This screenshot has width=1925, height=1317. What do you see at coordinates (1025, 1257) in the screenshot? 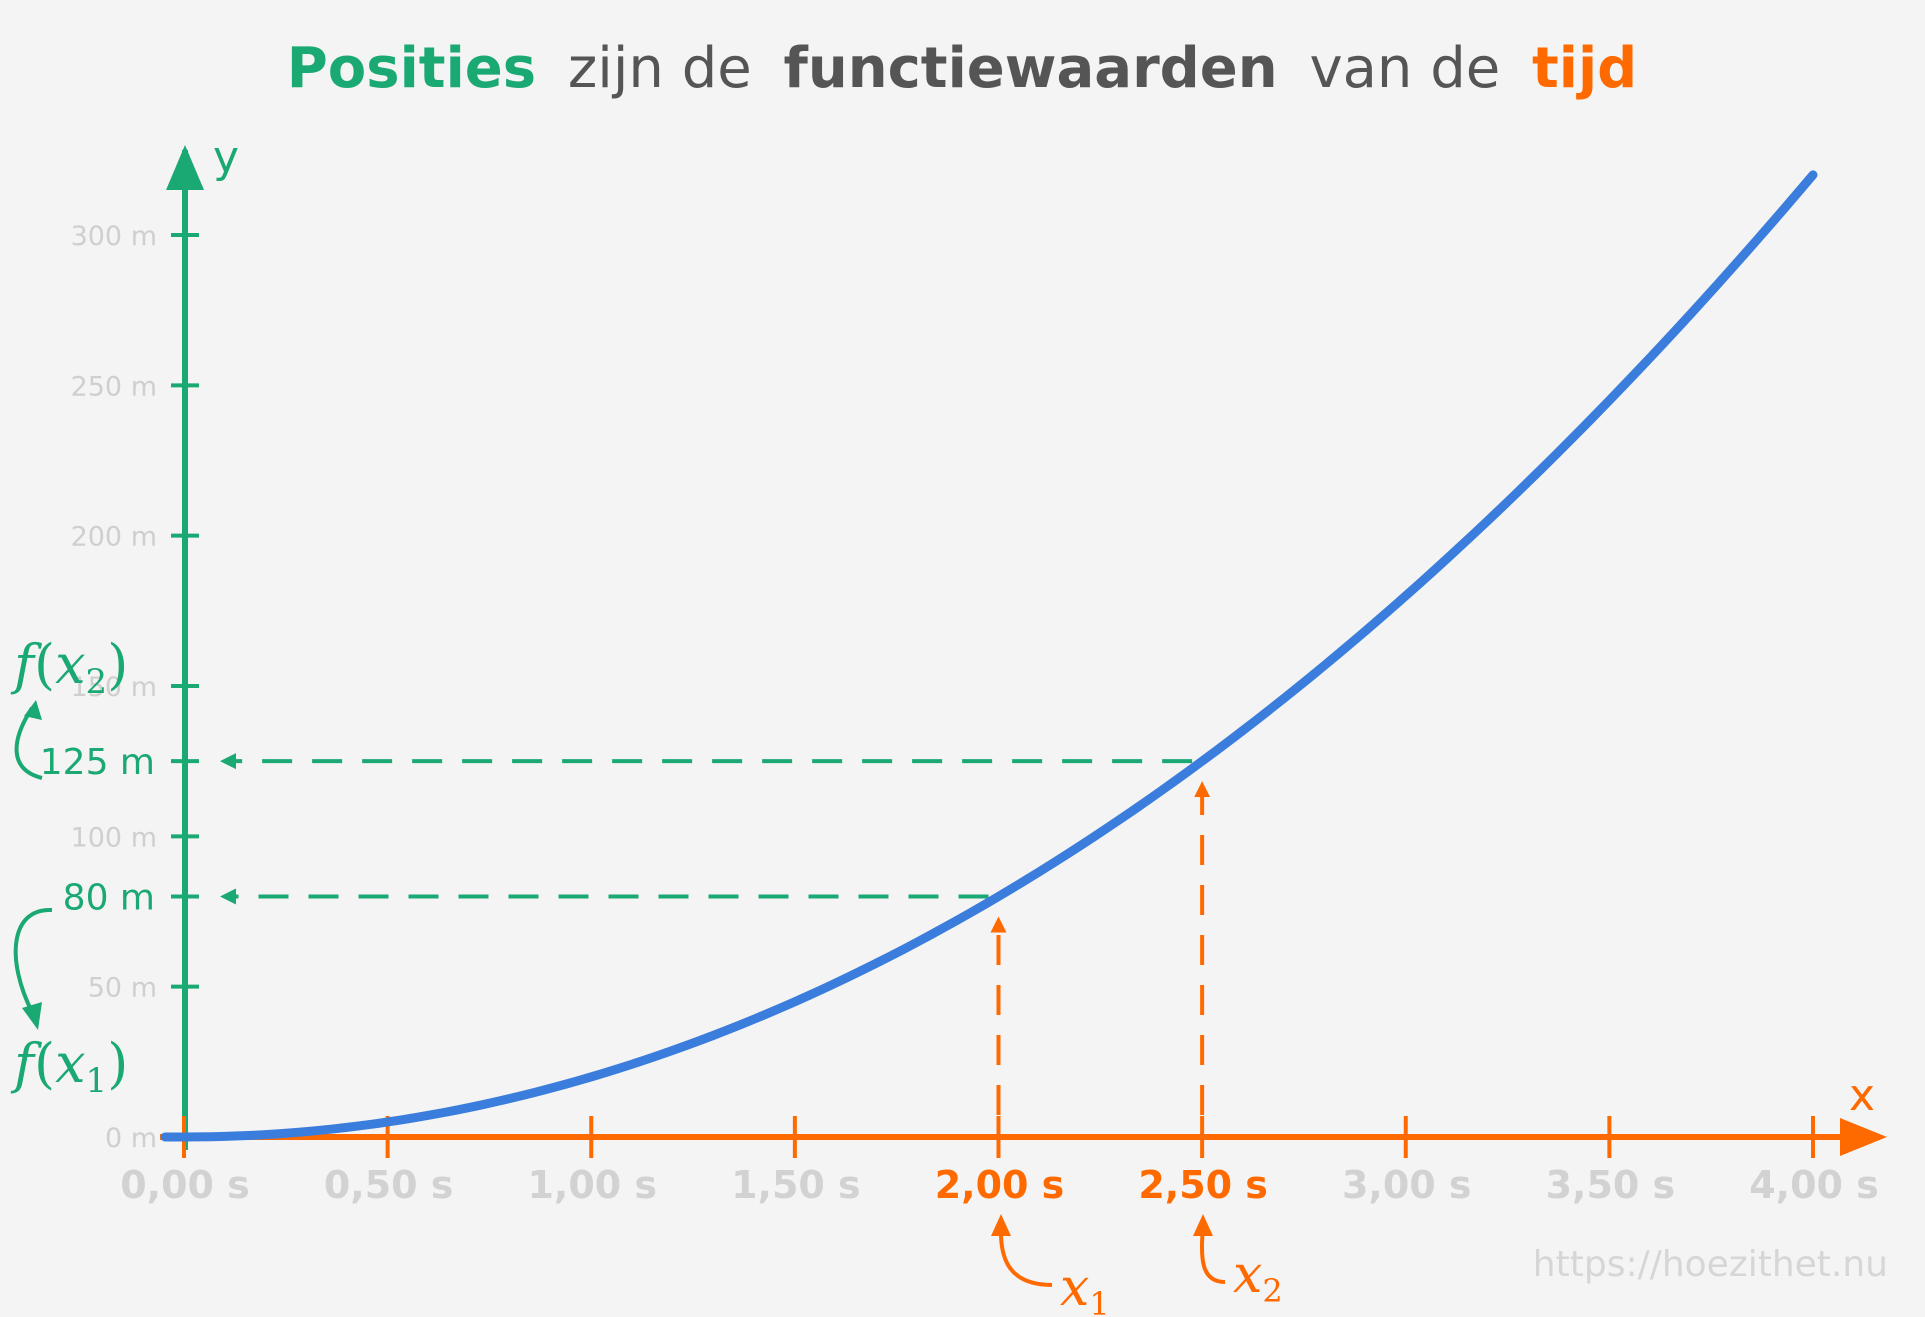
I see `curved-arrow-x1` at bounding box center [1025, 1257].